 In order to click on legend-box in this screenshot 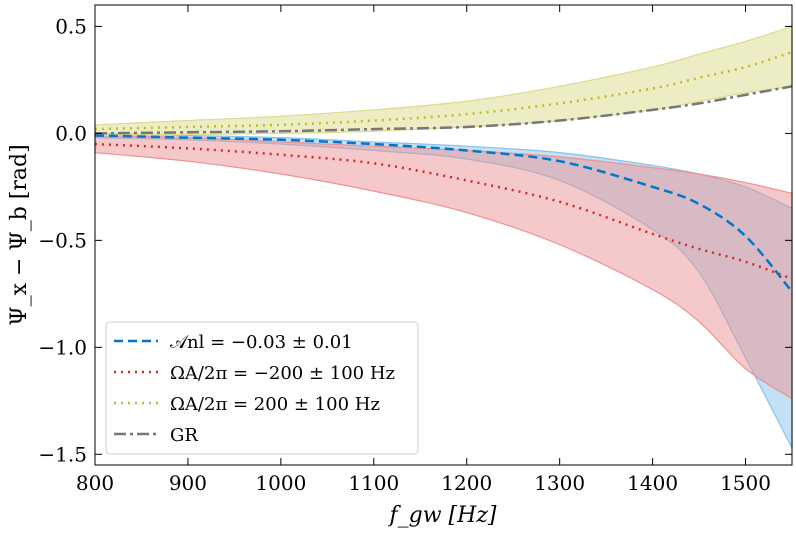, I will do `click(262, 388)`.